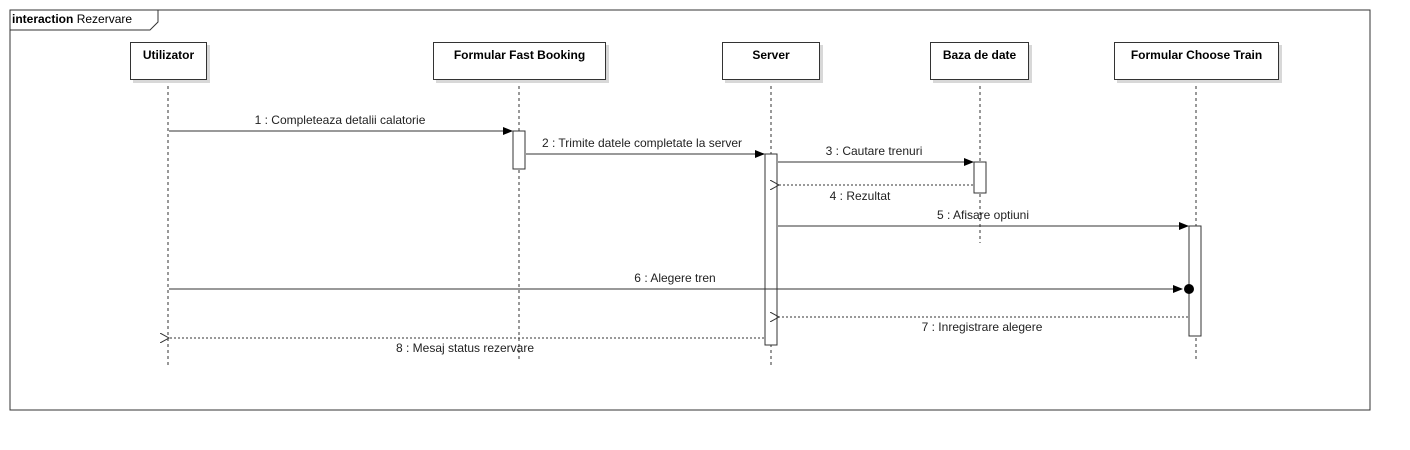  What do you see at coordinates (519, 61) in the screenshot?
I see `lifeline-head-fast-booking: Formular Fast Booking` at bounding box center [519, 61].